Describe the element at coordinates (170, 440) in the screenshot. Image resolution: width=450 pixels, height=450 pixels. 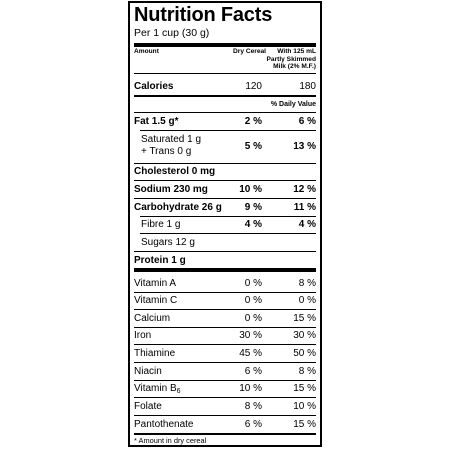
I see `footnote: * Amount in dry cereal` at that location.